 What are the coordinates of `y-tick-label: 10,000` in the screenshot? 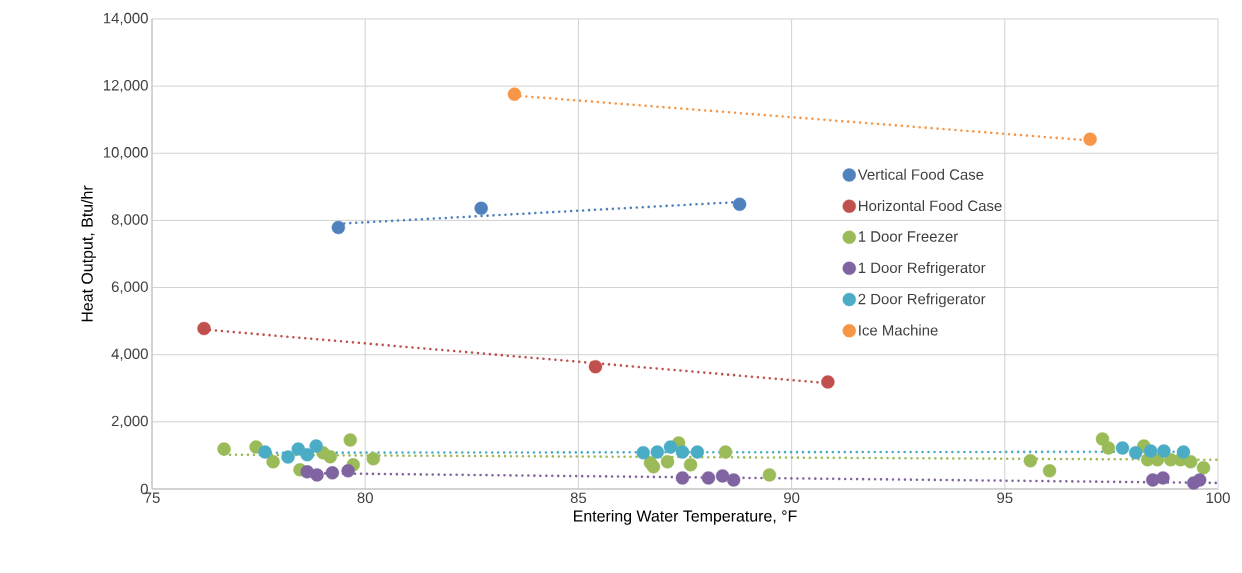 It's located at (125, 153).